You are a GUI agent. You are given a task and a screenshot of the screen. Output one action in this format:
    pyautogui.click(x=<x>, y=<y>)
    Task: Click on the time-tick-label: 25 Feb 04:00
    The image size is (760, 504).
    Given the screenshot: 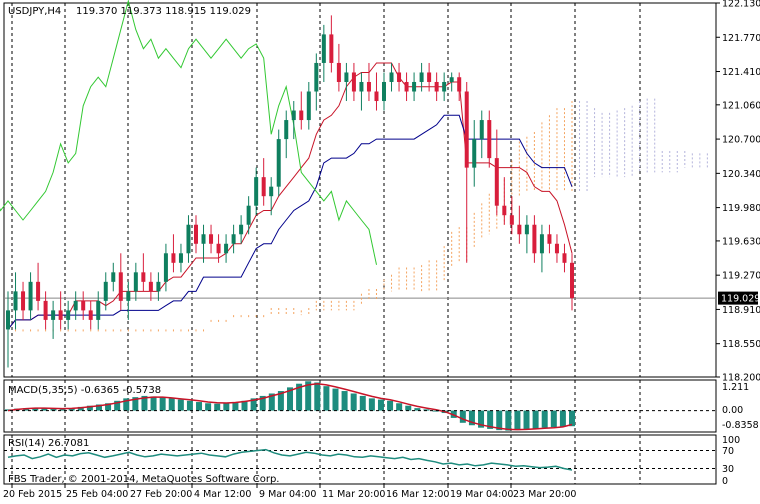 What is the action you would take?
    pyautogui.click(x=97, y=494)
    